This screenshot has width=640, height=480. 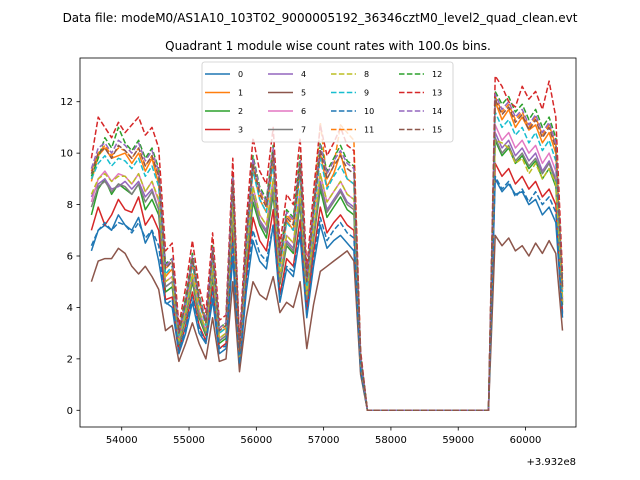 What do you see at coordinates (240, 111) in the screenshot?
I see `legend-label-2: 2` at bounding box center [240, 111].